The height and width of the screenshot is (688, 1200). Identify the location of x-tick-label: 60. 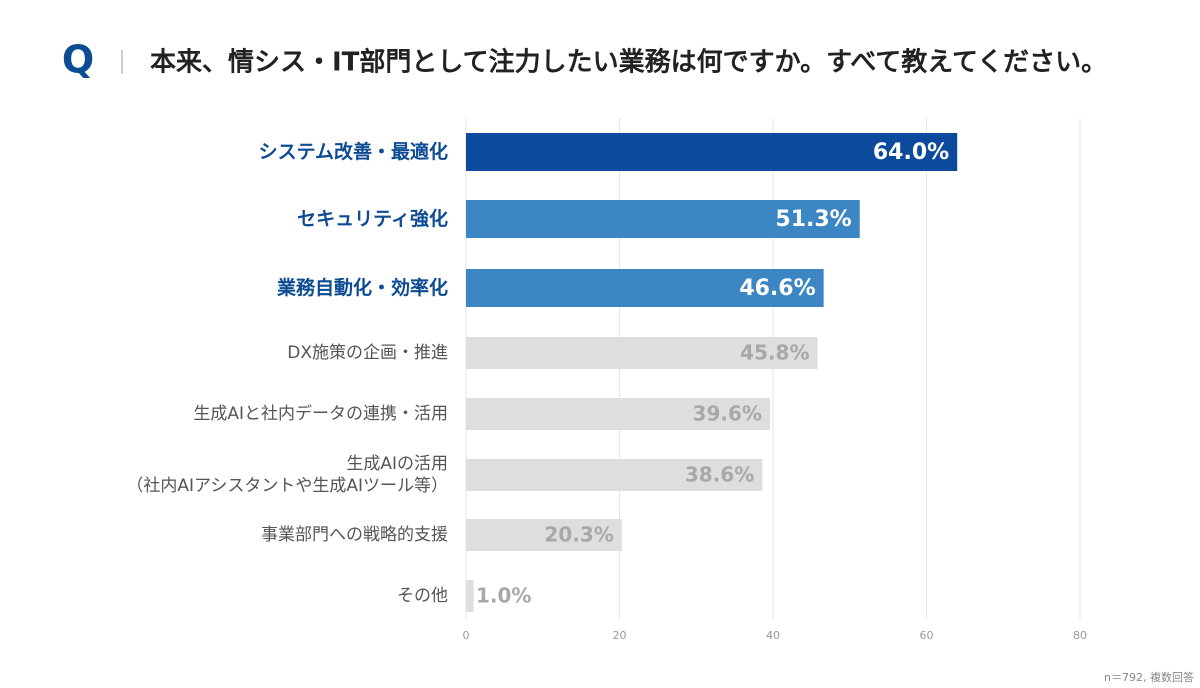
(927, 635).